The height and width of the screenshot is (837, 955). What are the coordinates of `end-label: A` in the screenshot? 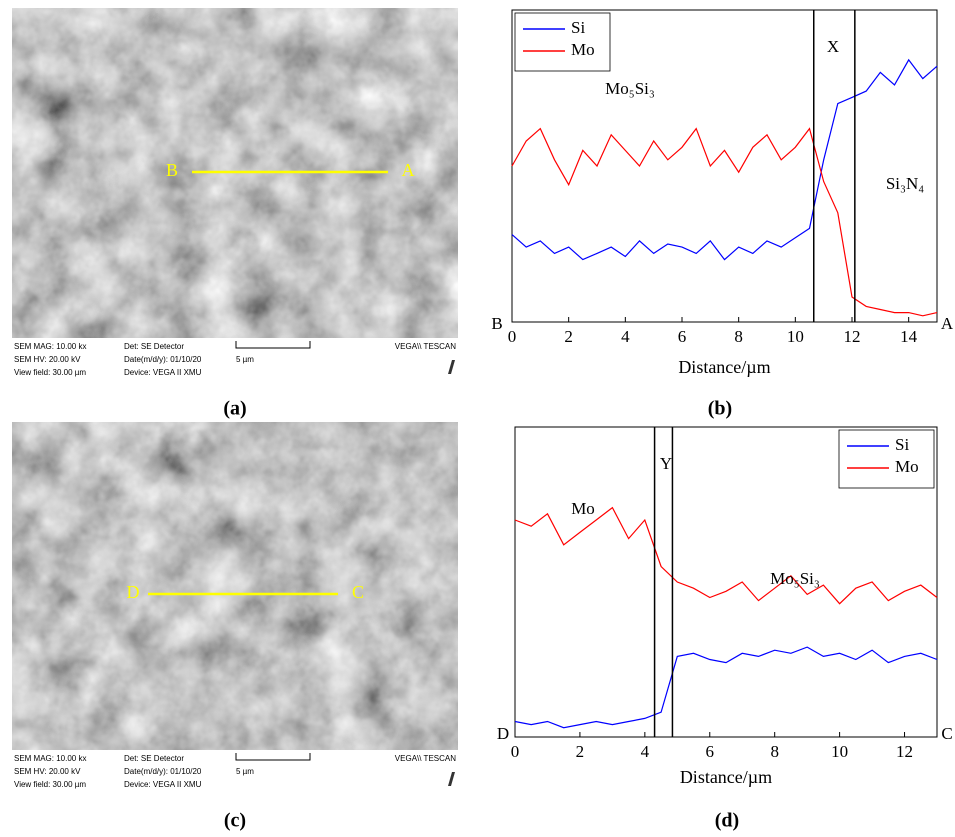 It's located at (947, 323).